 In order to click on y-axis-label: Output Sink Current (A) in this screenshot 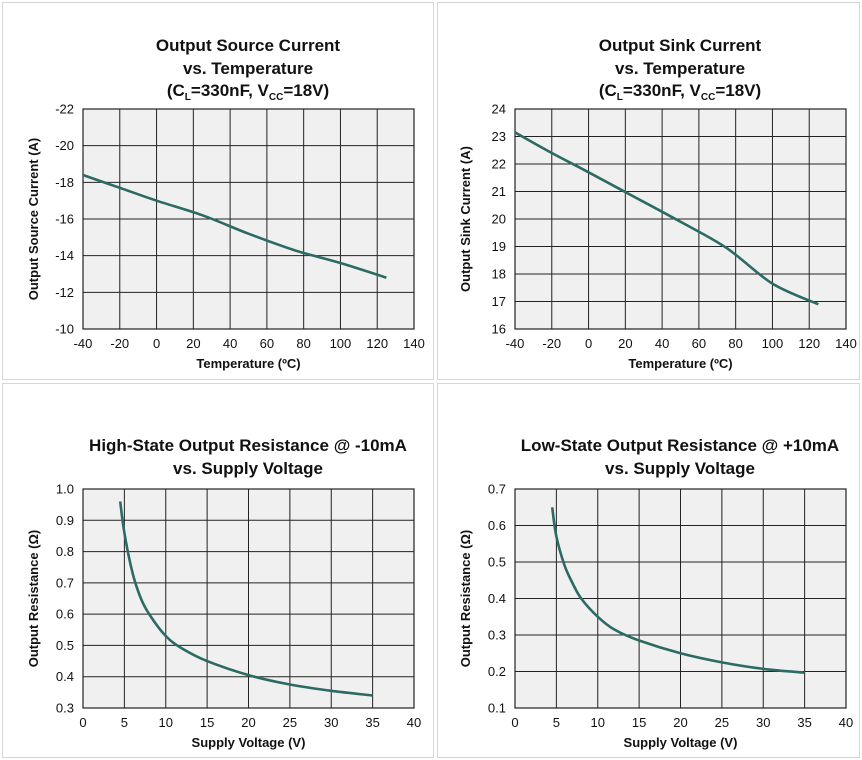, I will do `click(465, 219)`.